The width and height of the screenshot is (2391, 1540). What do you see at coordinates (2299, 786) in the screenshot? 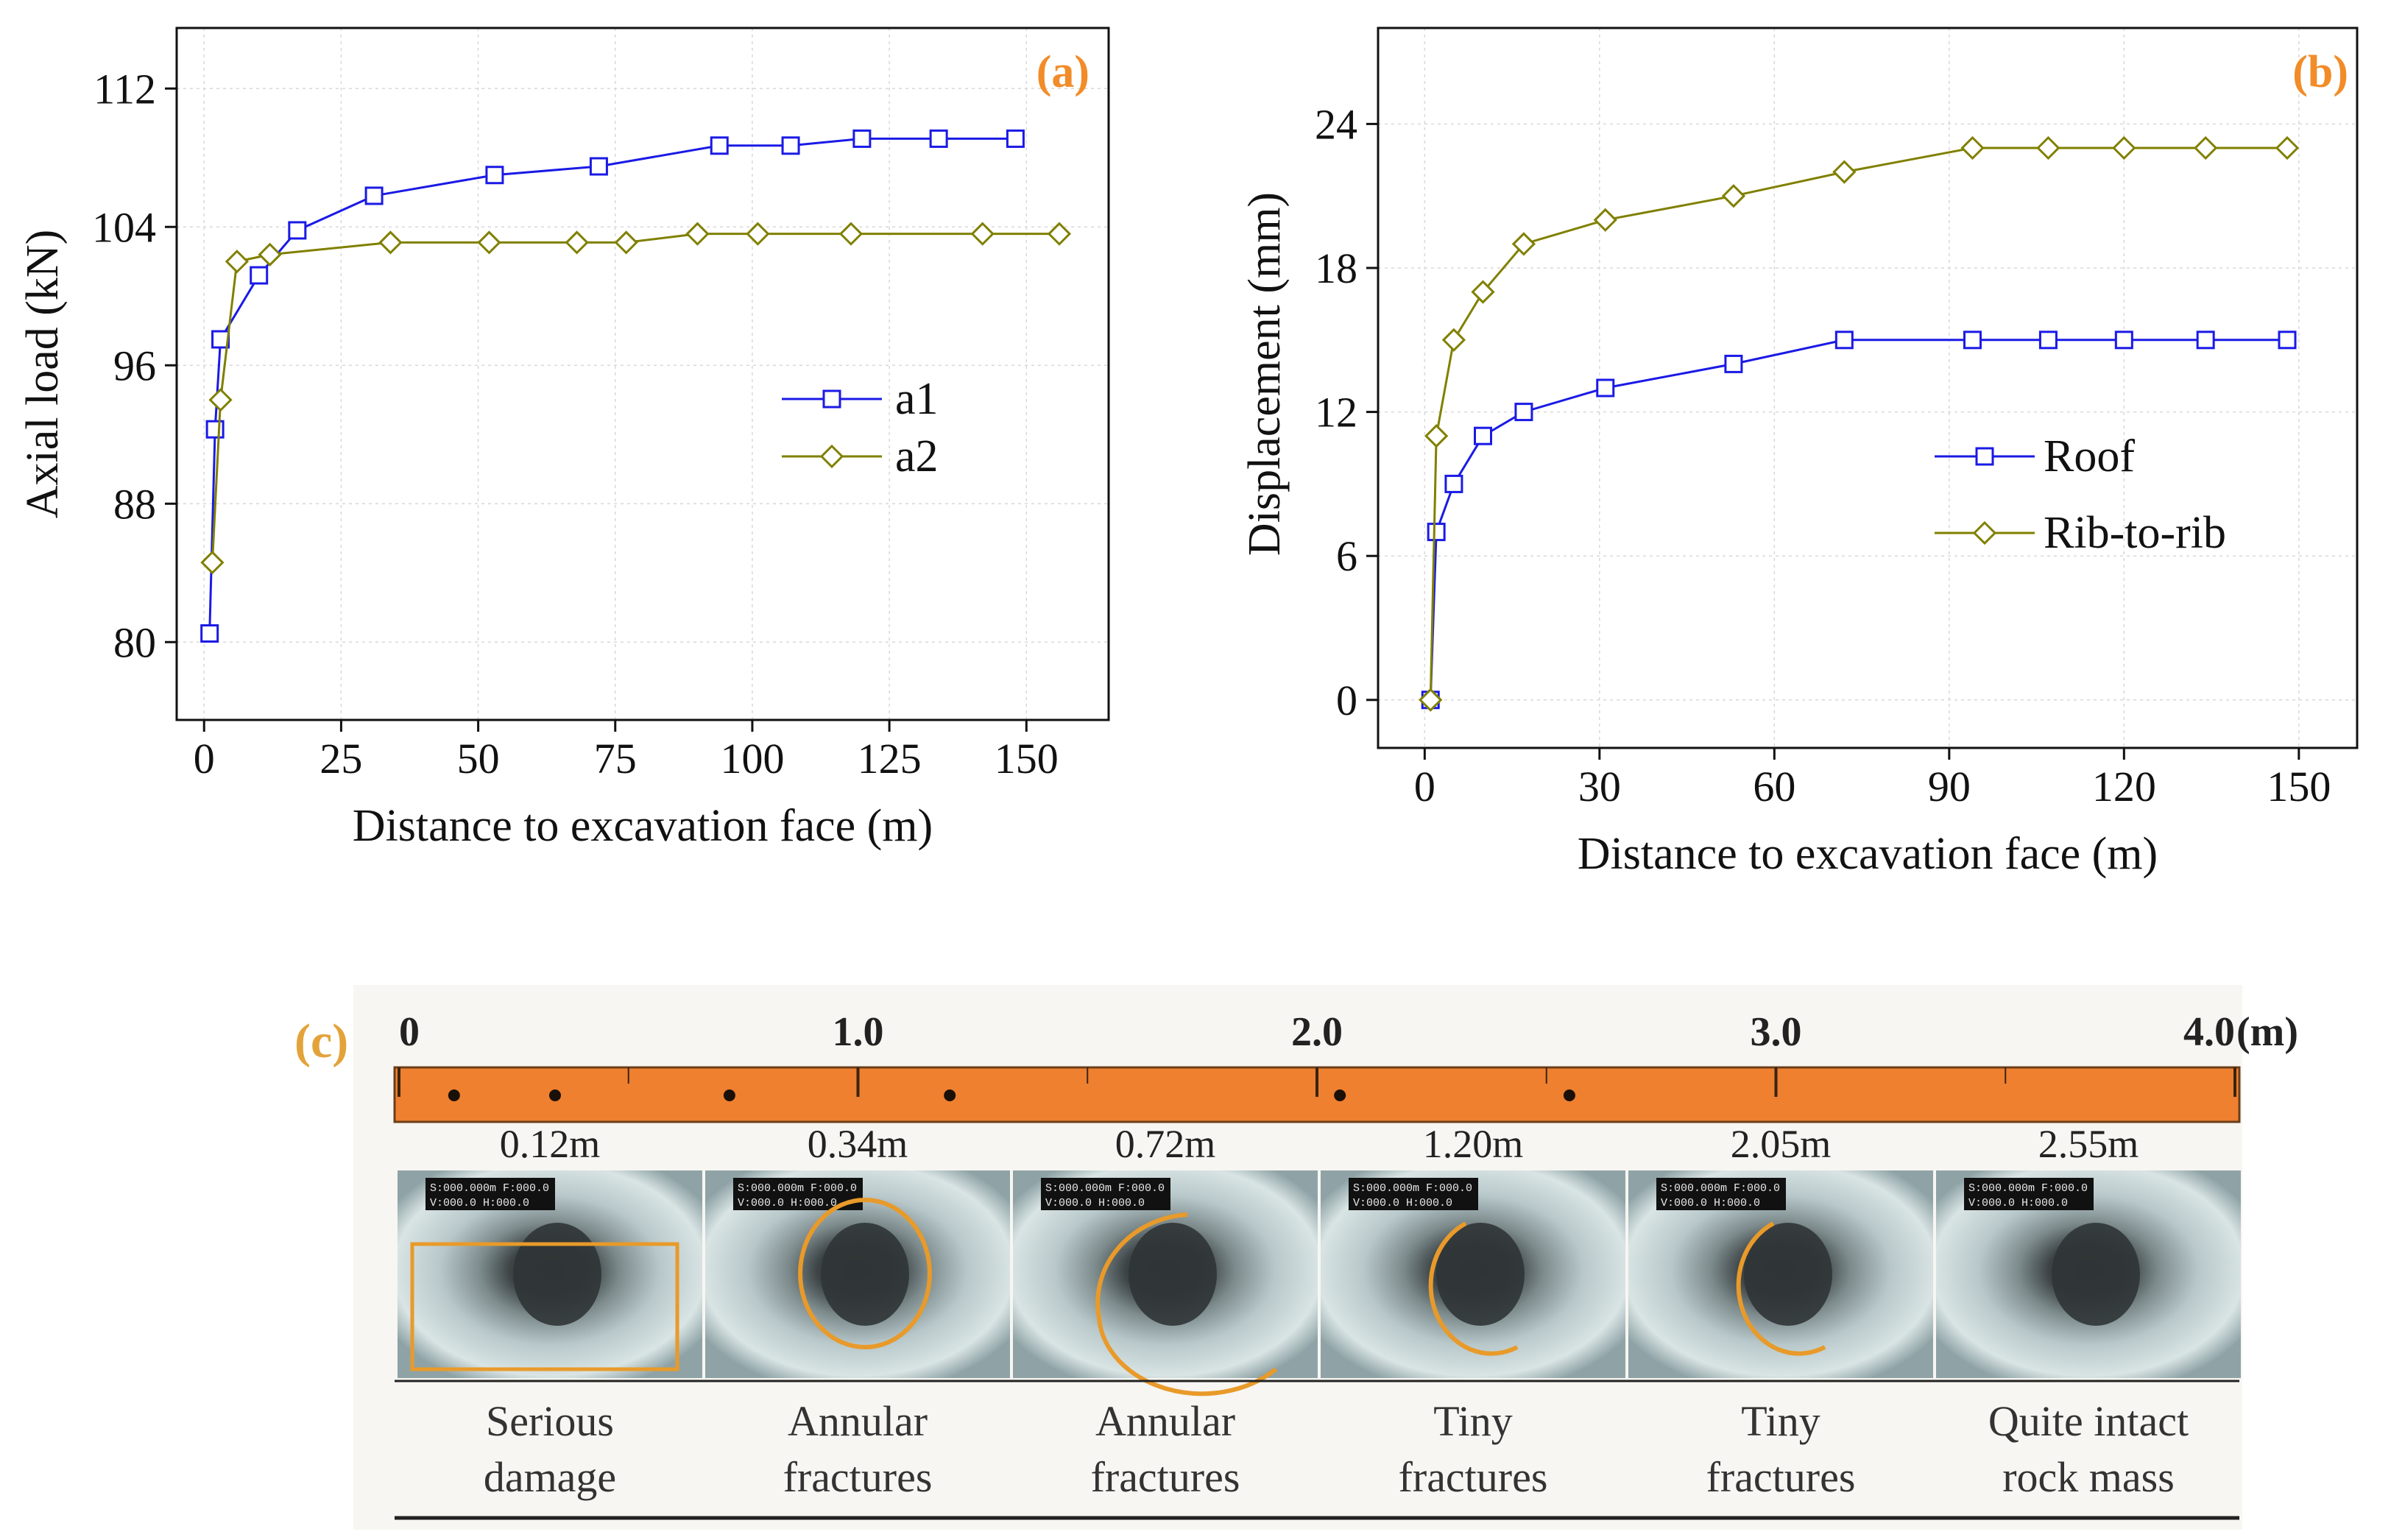
I see `x-tick-label: 150` at bounding box center [2299, 786].